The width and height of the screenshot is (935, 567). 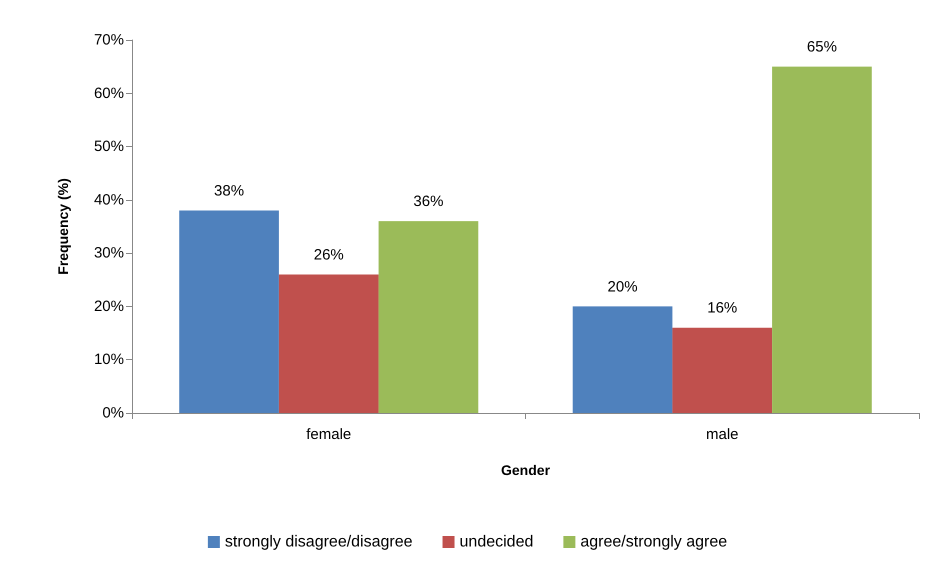 What do you see at coordinates (109, 93) in the screenshot?
I see `y-tick-label: 60%` at bounding box center [109, 93].